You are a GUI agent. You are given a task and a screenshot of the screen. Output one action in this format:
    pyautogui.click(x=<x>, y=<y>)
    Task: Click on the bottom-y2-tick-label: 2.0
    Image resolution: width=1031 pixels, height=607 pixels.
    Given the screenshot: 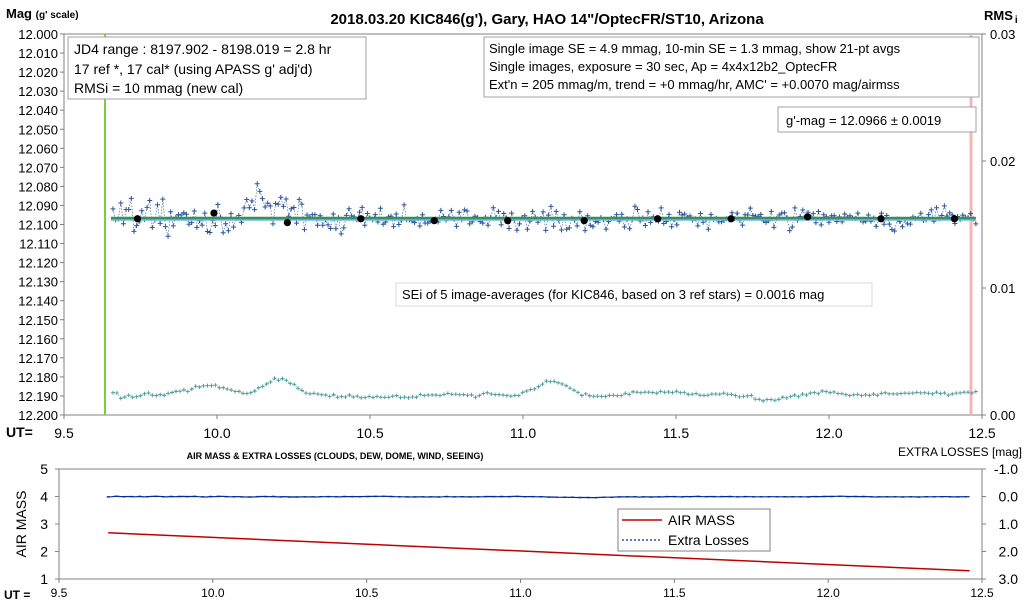 What is the action you would take?
    pyautogui.click(x=1009, y=552)
    